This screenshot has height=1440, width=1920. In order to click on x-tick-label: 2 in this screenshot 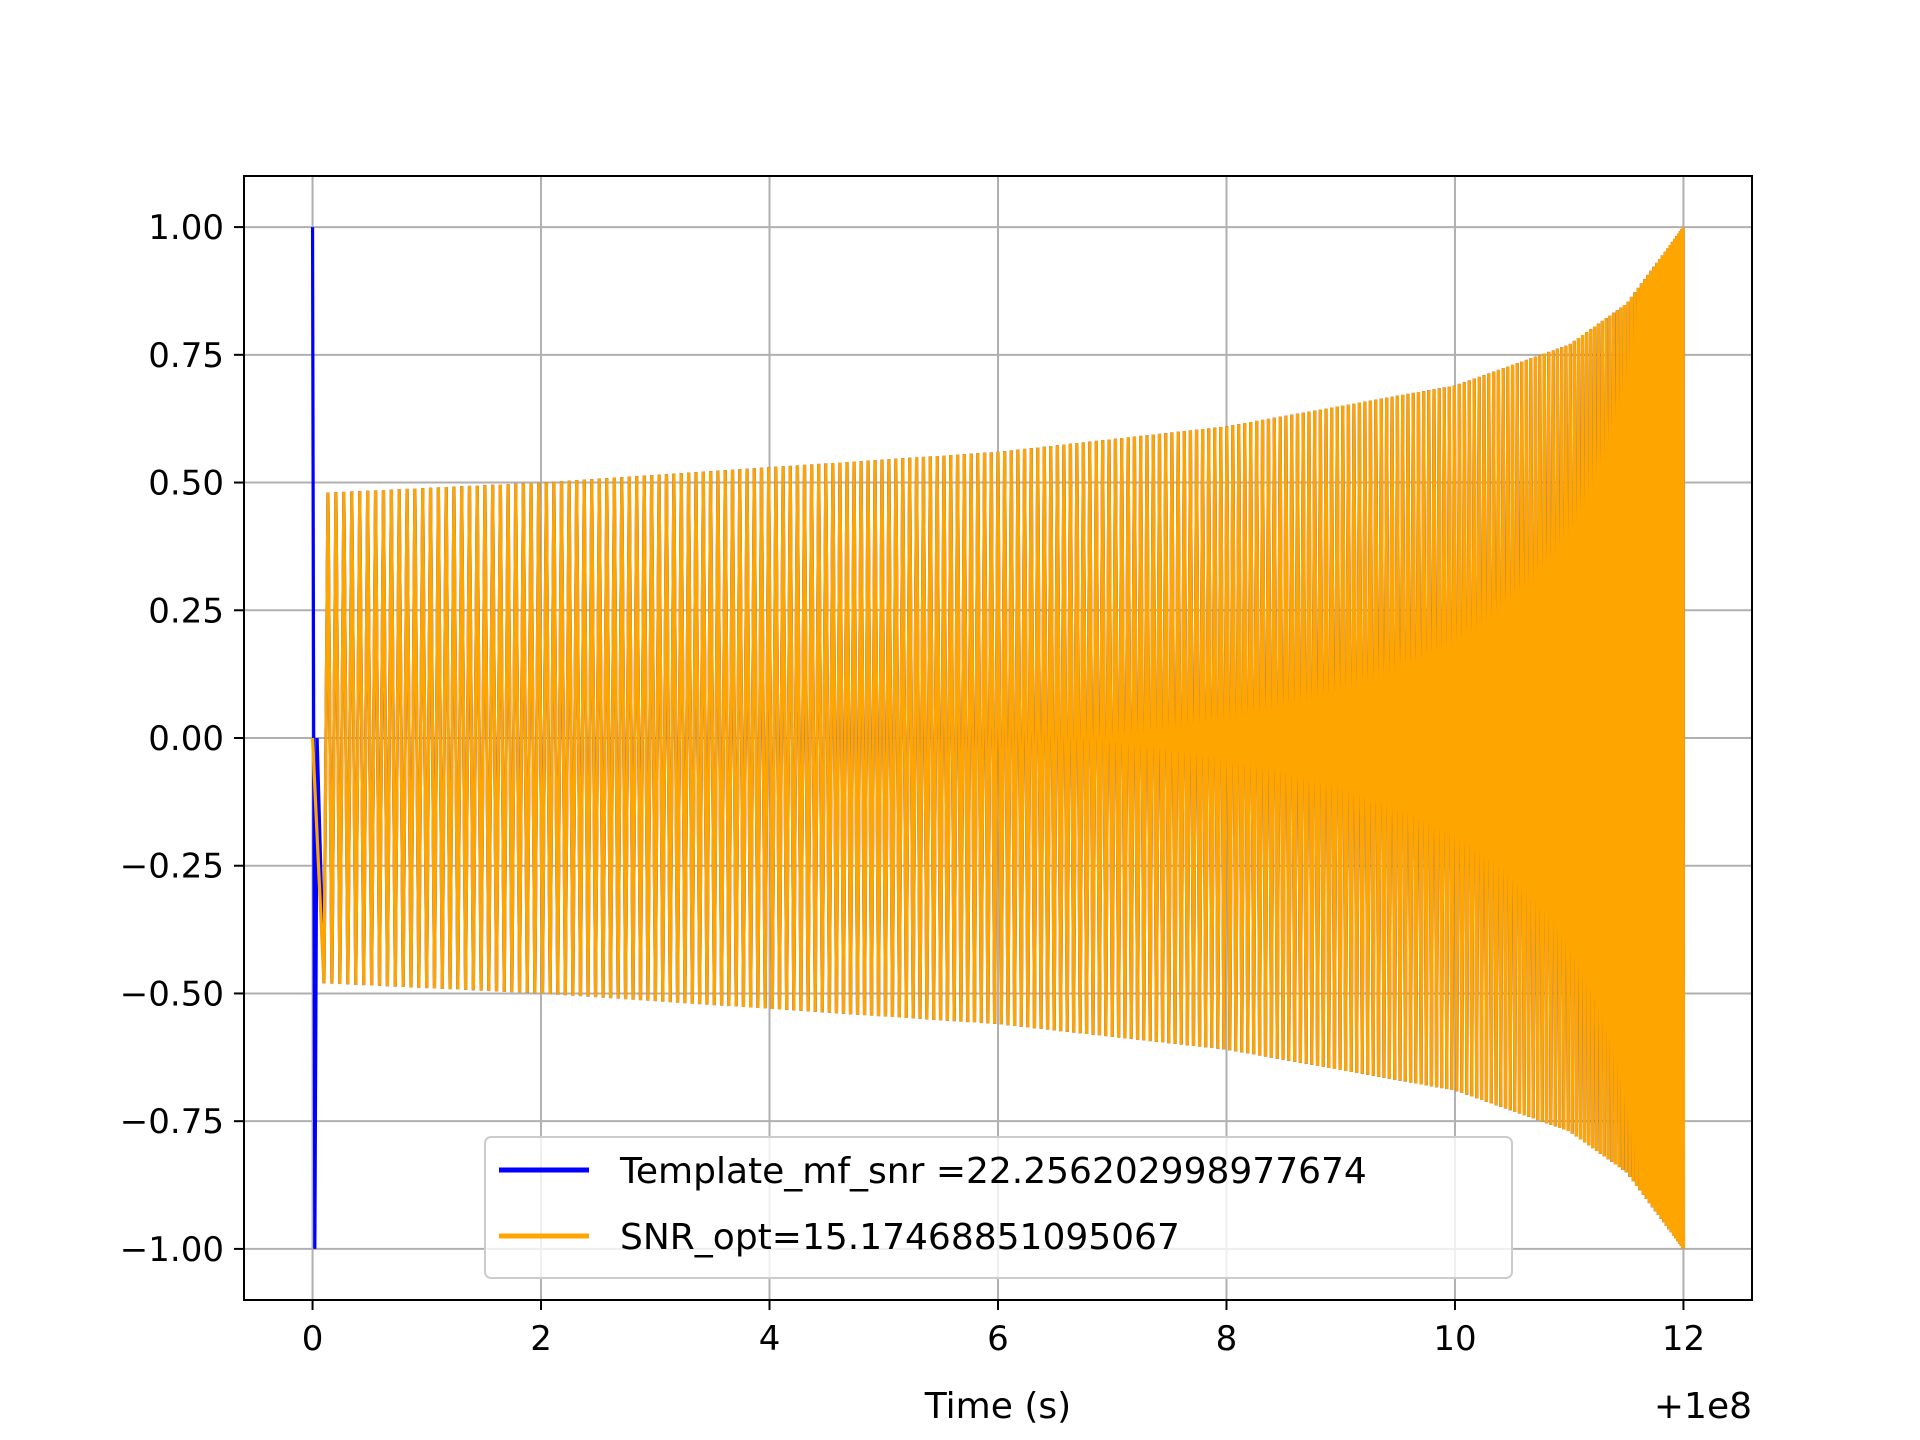, I will do `click(541, 1339)`.